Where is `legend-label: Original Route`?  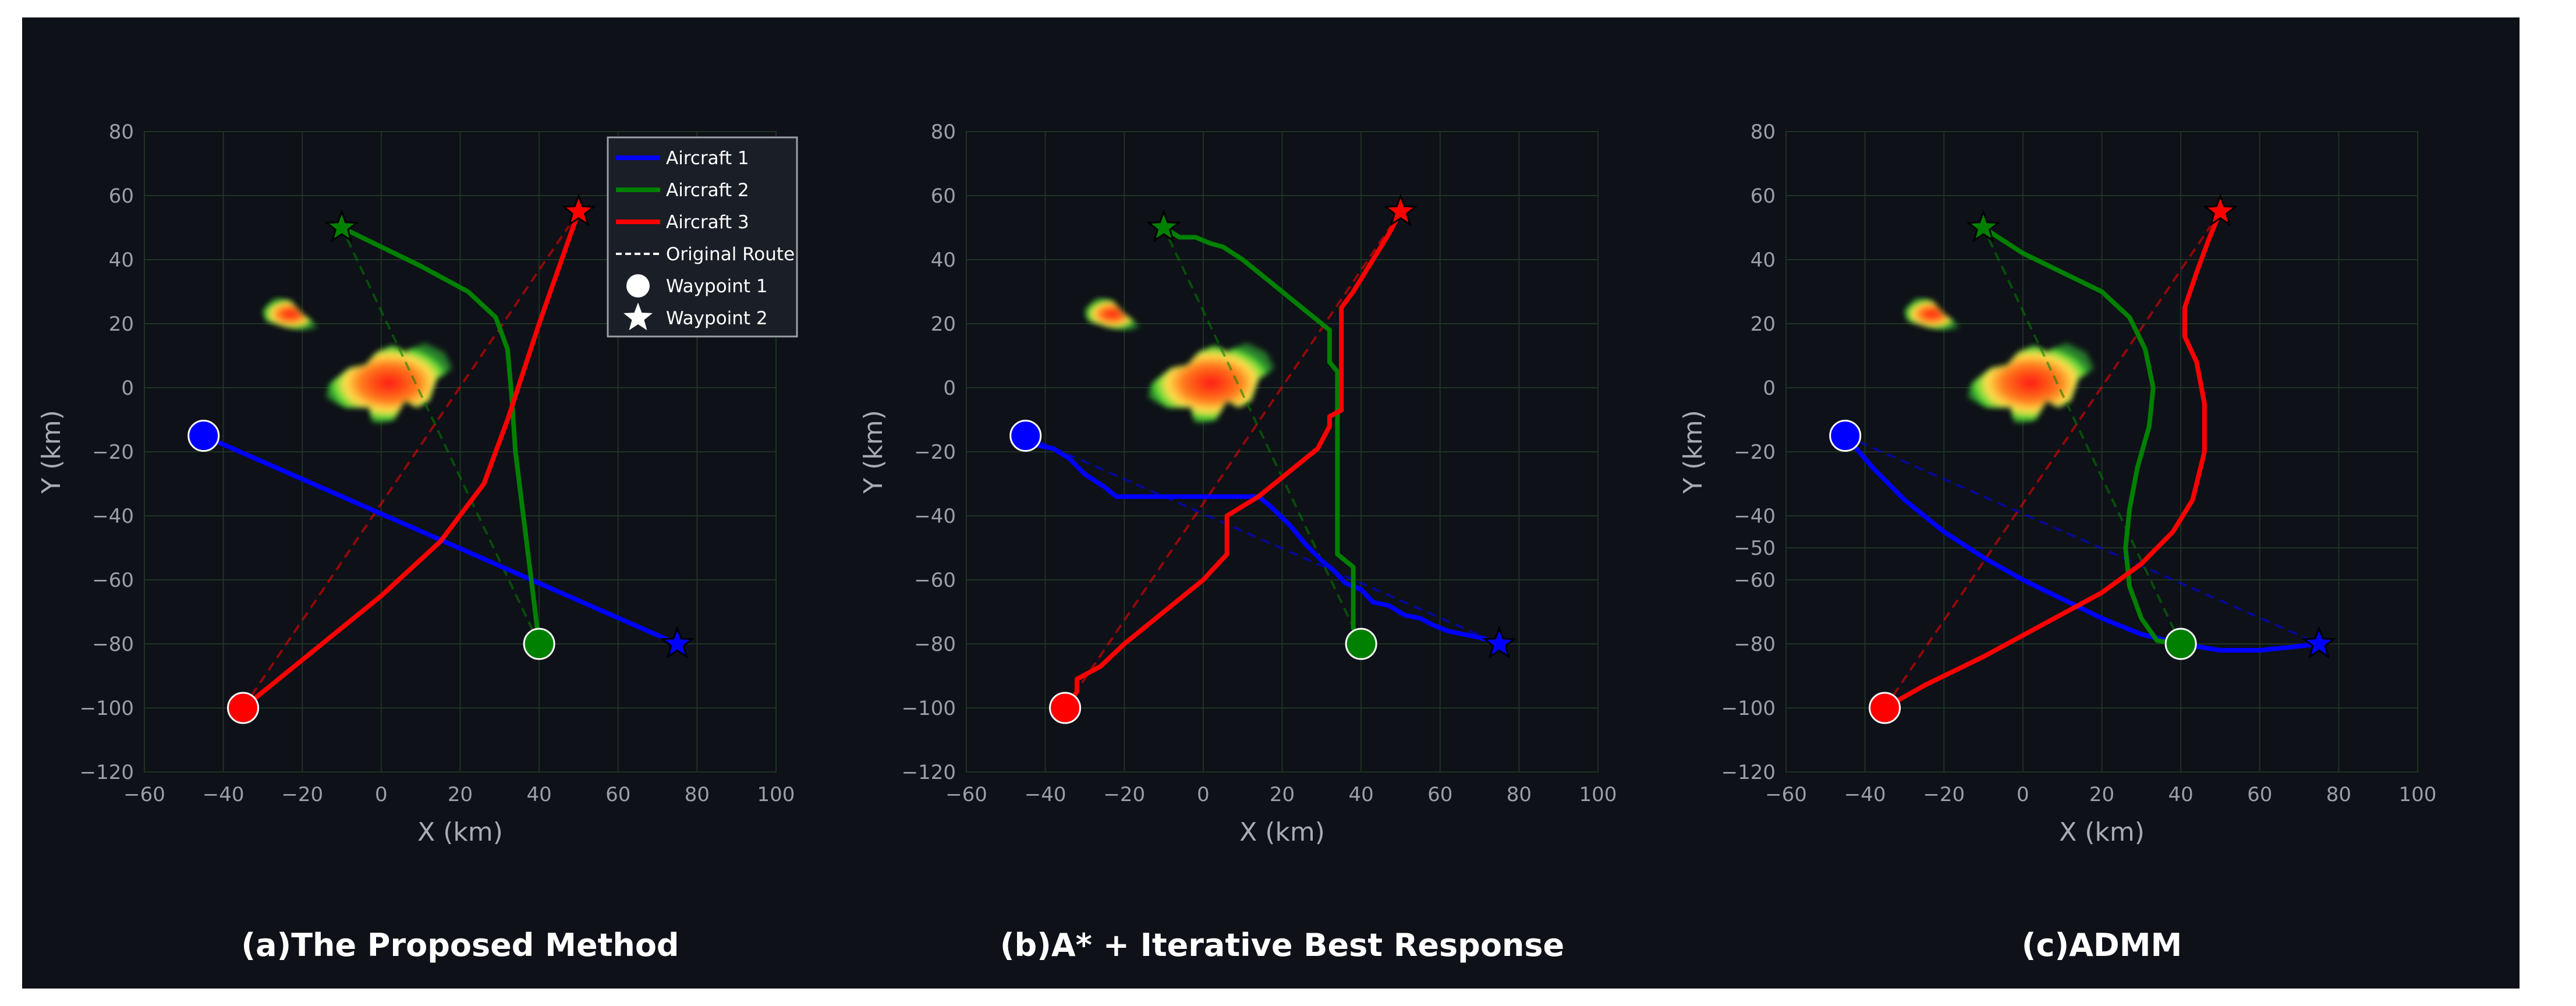 legend-label: Original Route is located at coordinates (730, 254).